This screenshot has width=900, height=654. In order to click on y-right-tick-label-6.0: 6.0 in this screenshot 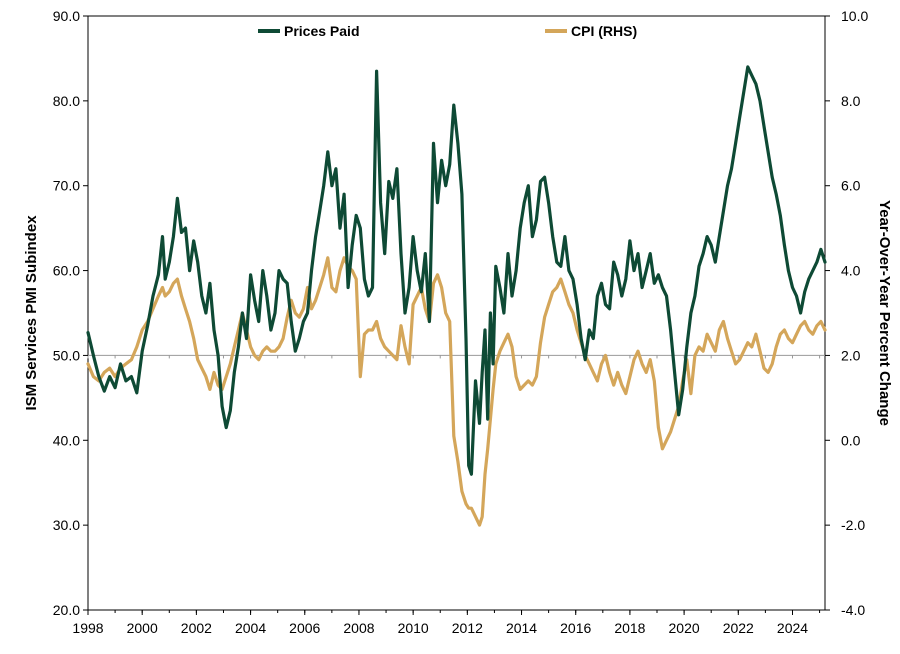, I will do `click(851, 186)`.